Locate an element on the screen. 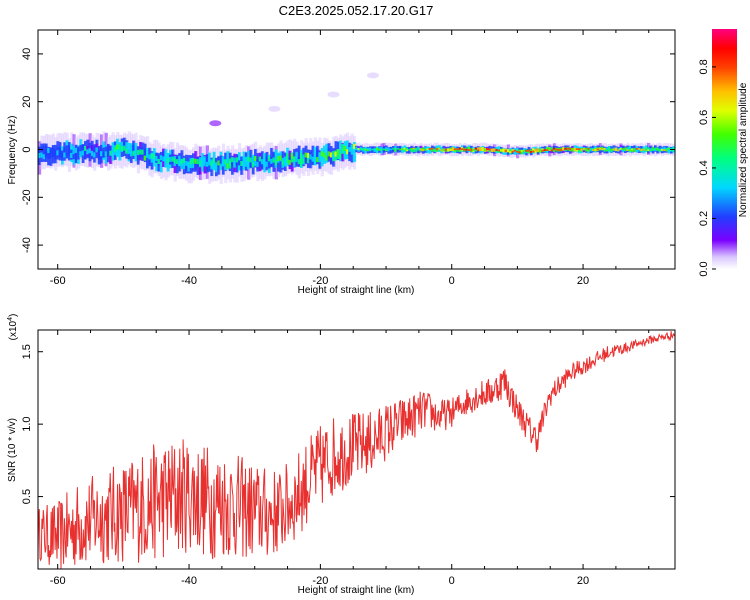  snr-x-tick-label: -20 is located at coordinates (320, 581).